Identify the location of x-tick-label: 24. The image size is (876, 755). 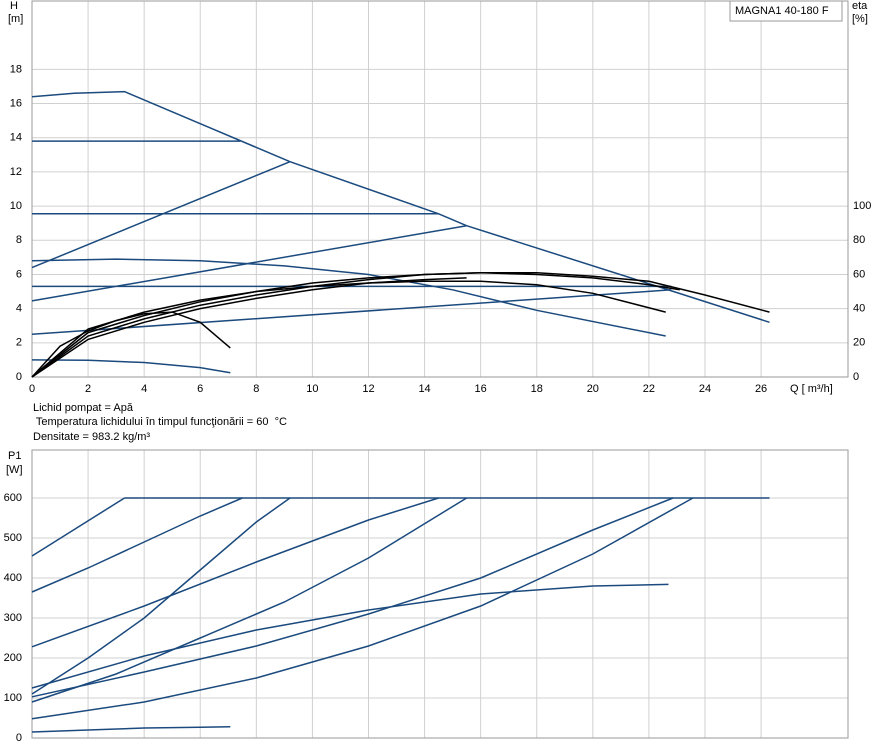
(705, 389).